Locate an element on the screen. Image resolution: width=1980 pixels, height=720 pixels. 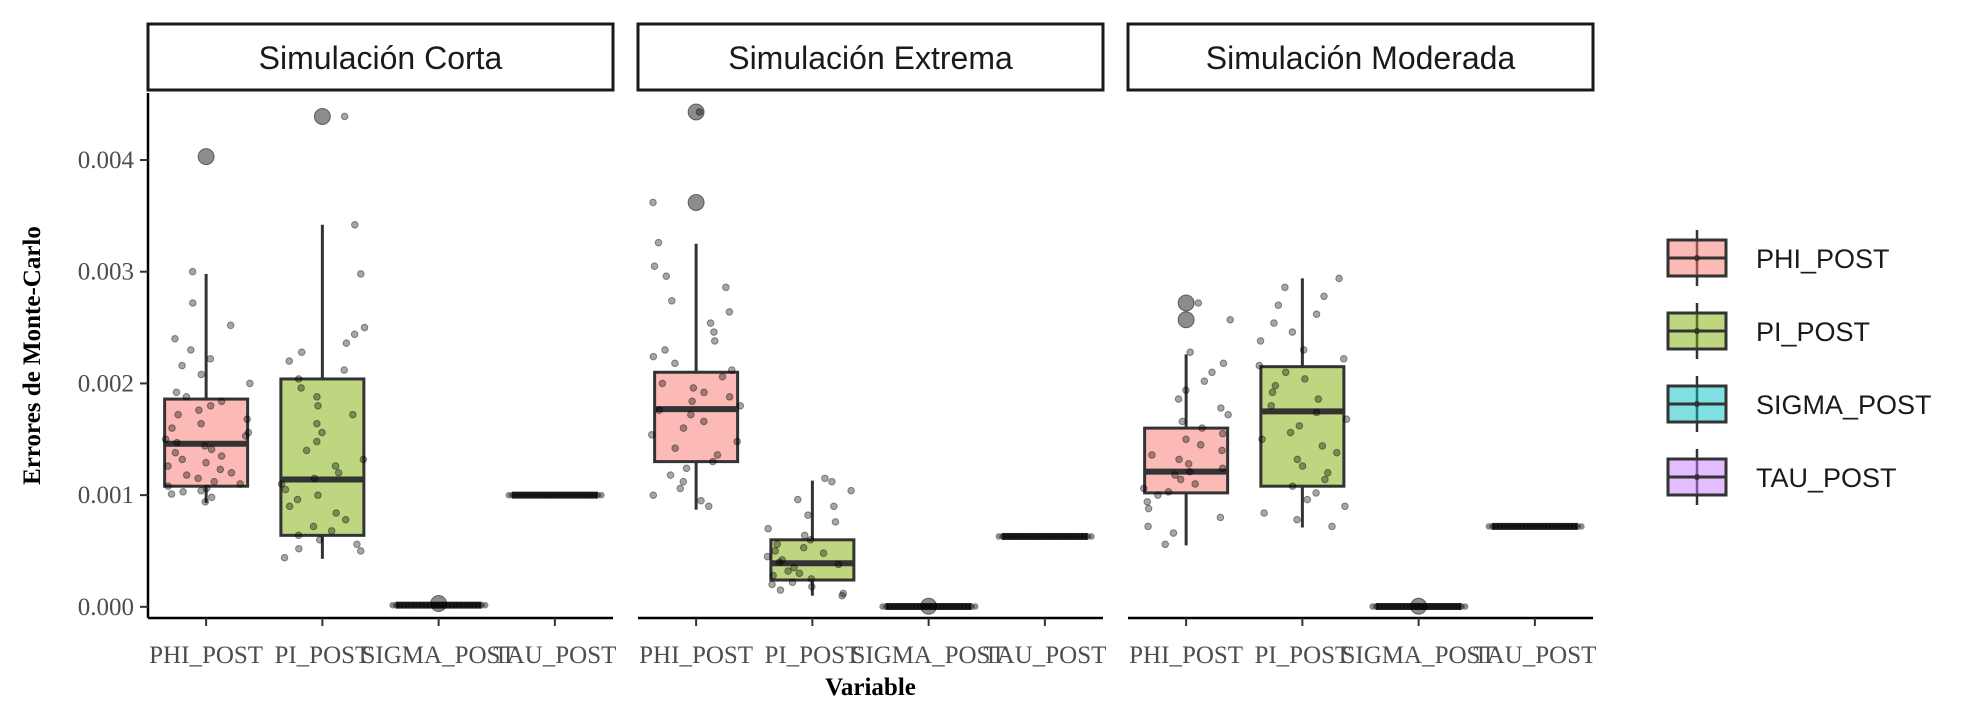
x-tick-label: TAU_POST is located at coordinates (554, 655).